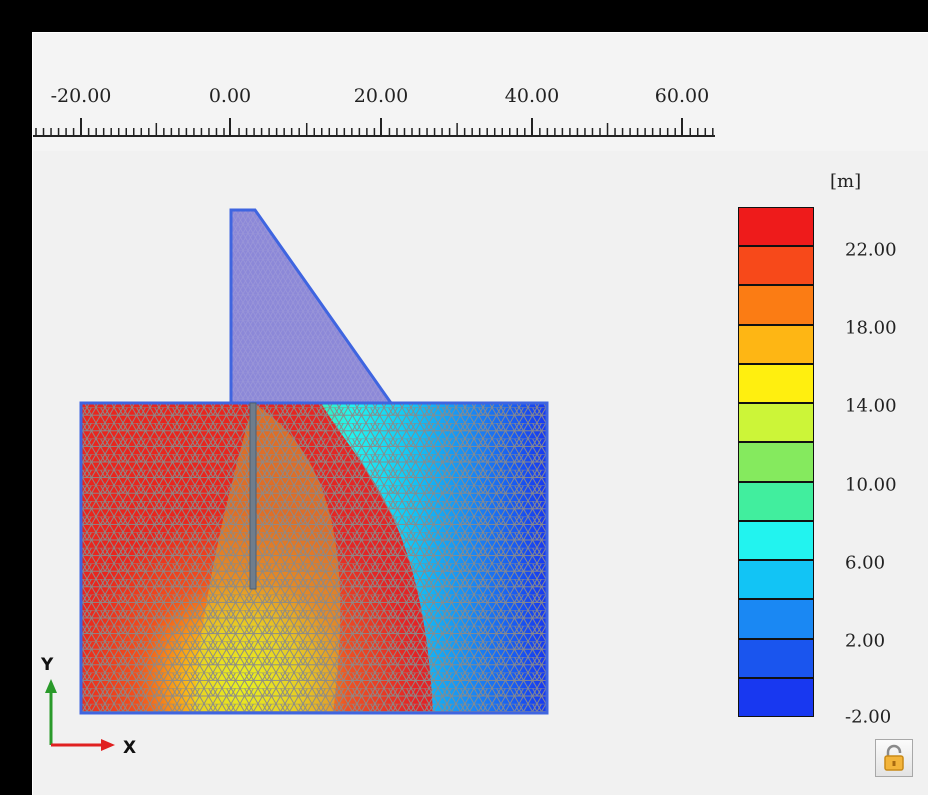 This screenshot has height=795, width=928. Describe the element at coordinates (230, 96) in the screenshot. I see `ruler-label: 0.00` at that location.